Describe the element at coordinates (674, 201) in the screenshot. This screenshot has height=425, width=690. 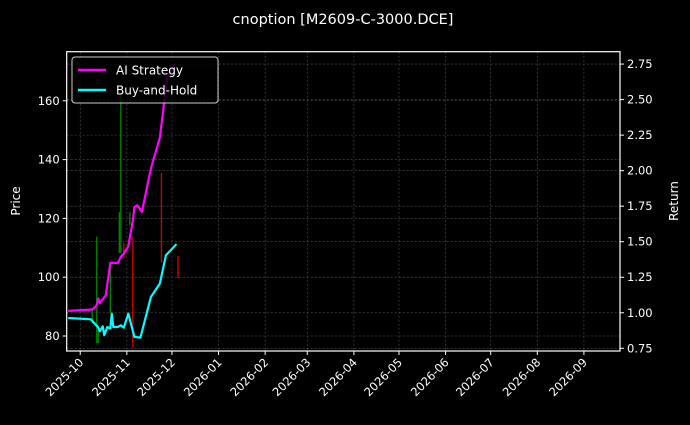
I see `y-axis-right-label: Return` at that location.